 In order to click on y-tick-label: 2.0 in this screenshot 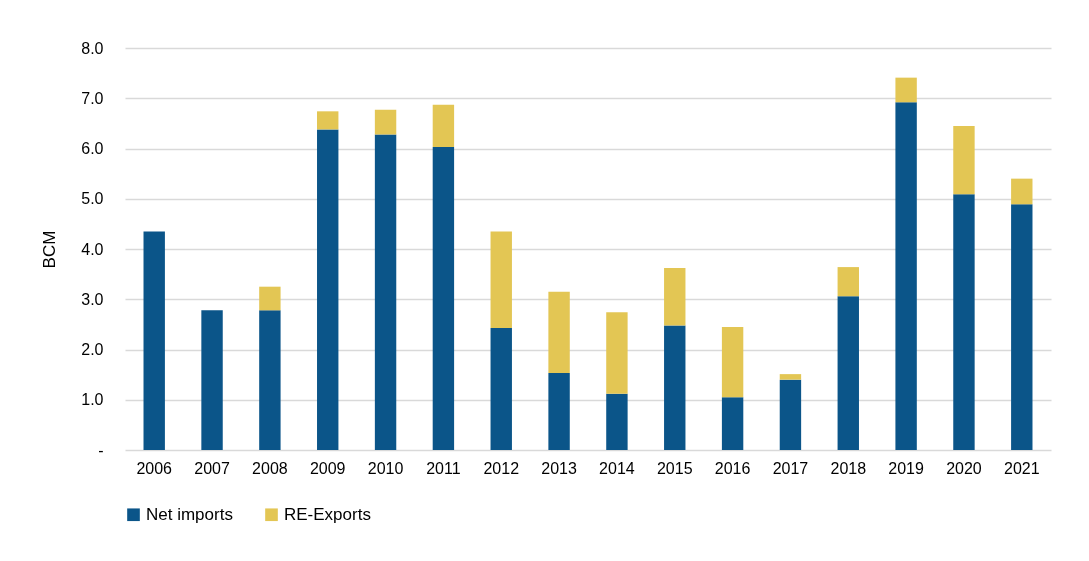, I will do `click(92, 349)`.